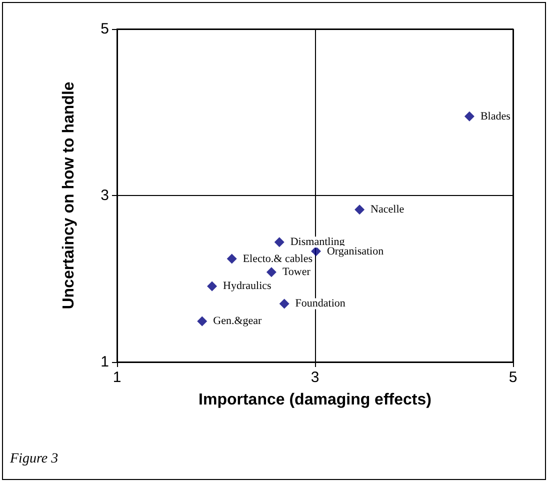 This screenshot has width=550, height=484. Describe the element at coordinates (513, 377) in the screenshot. I see `x-tick-label: 5` at that location.